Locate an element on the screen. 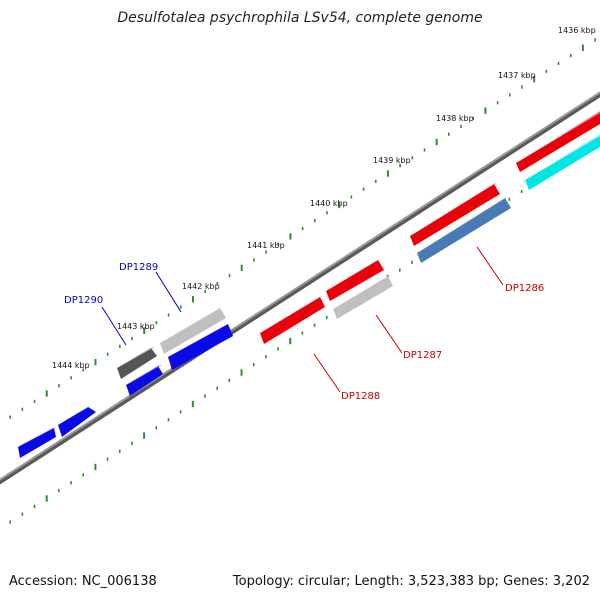  label-DP1286: DP1286 is located at coordinates (524, 288).